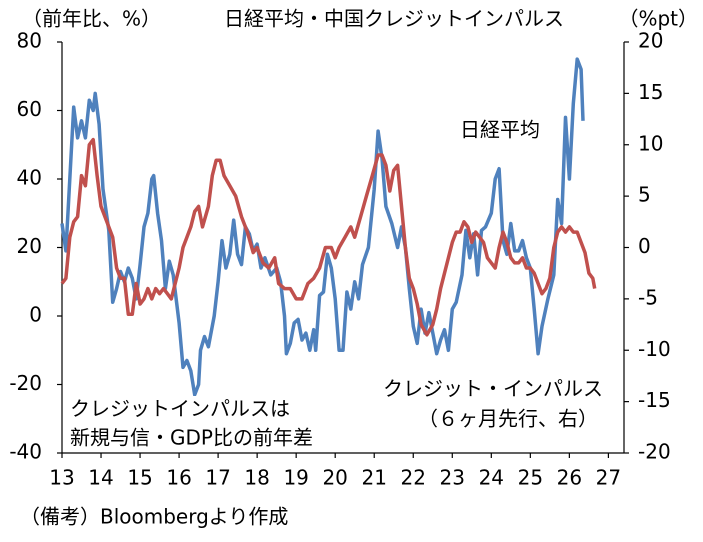 Image resolution: width=703 pixels, height=542 pixels. Describe the element at coordinates (650, 143) in the screenshot. I see `y2-tick-label: 10` at that location.